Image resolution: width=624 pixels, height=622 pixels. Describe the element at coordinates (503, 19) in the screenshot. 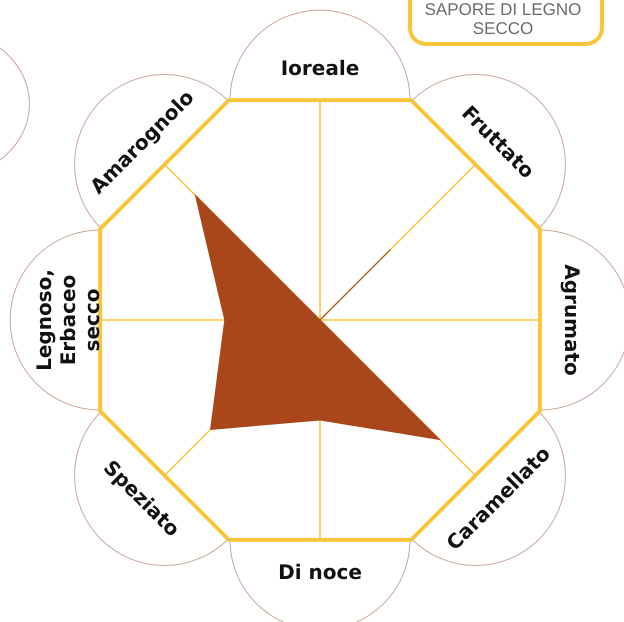

I see `chart-title: SAPORE DI LEGNO SECCO` at that location.